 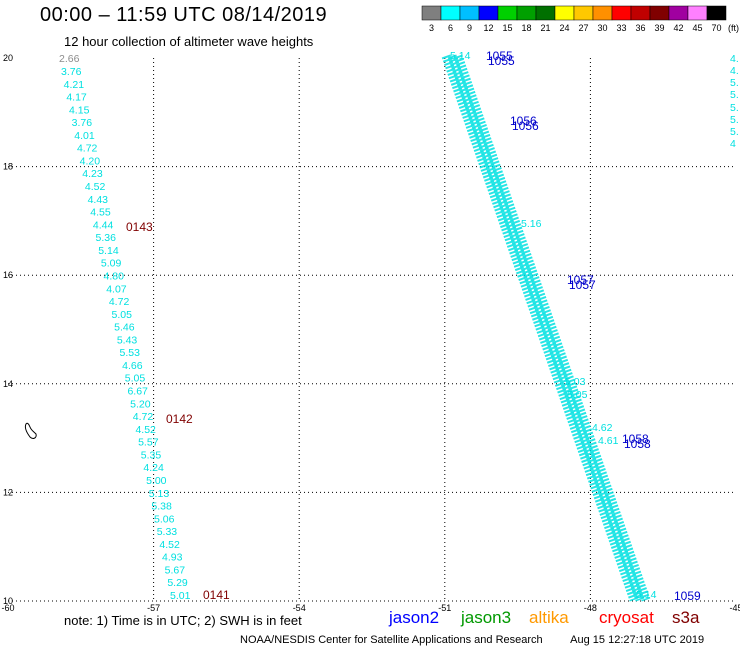 What do you see at coordinates (637, 640) in the screenshot?
I see `credit-timestamp: Aug 15 12:27:18 UTC 2019` at bounding box center [637, 640].